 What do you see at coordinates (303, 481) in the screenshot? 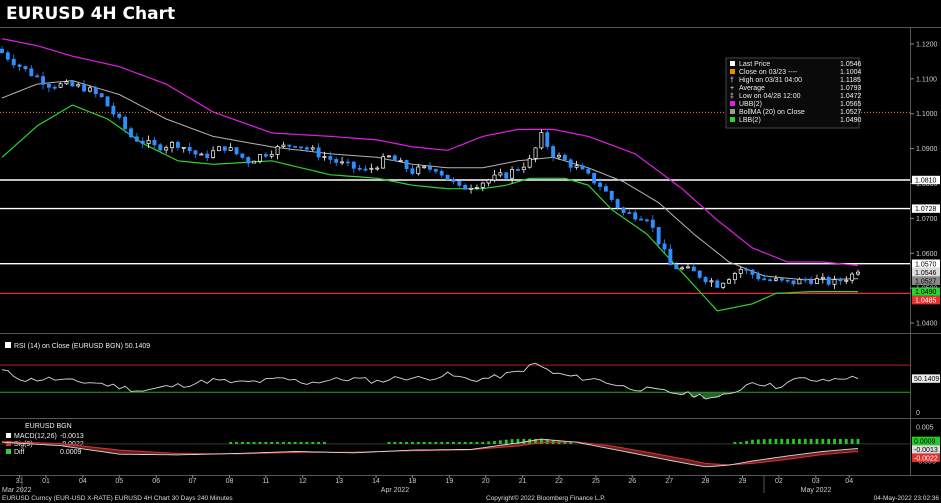
I see `time-tick-label: 12` at bounding box center [303, 481].